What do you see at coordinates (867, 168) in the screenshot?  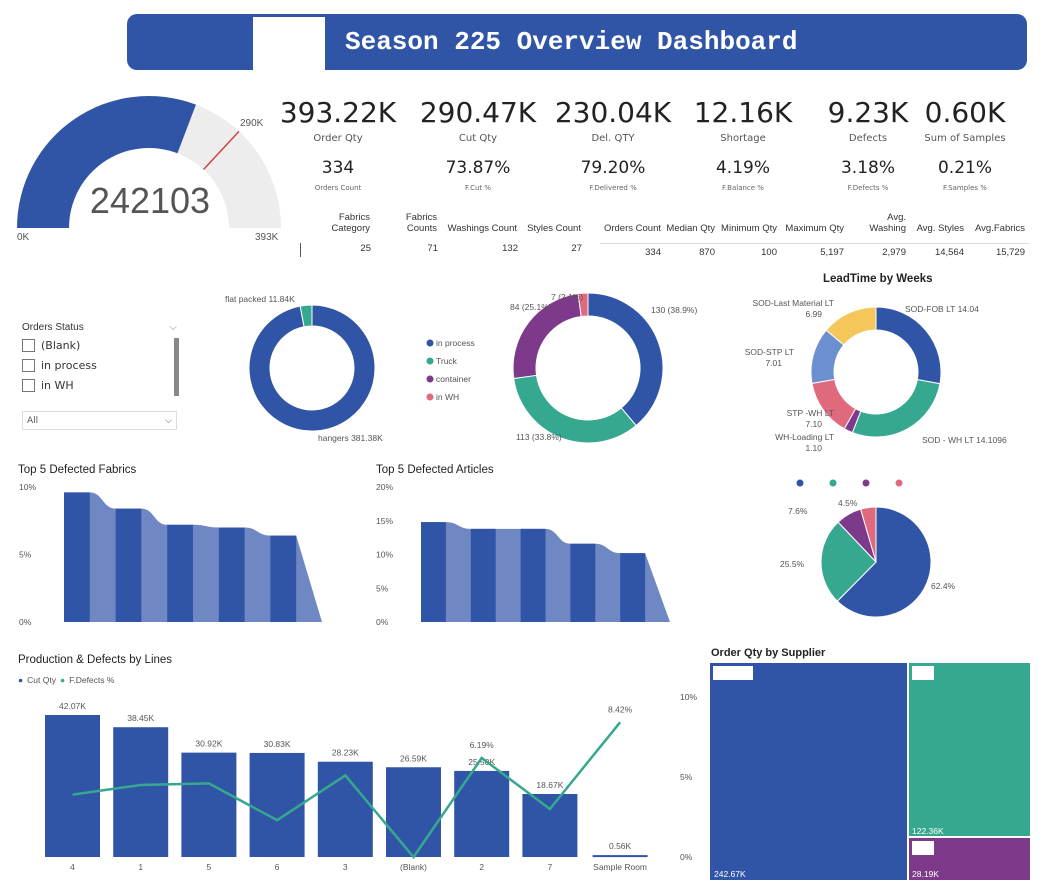 I see `kpi-value: 3.18%` at bounding box center [867, 168].